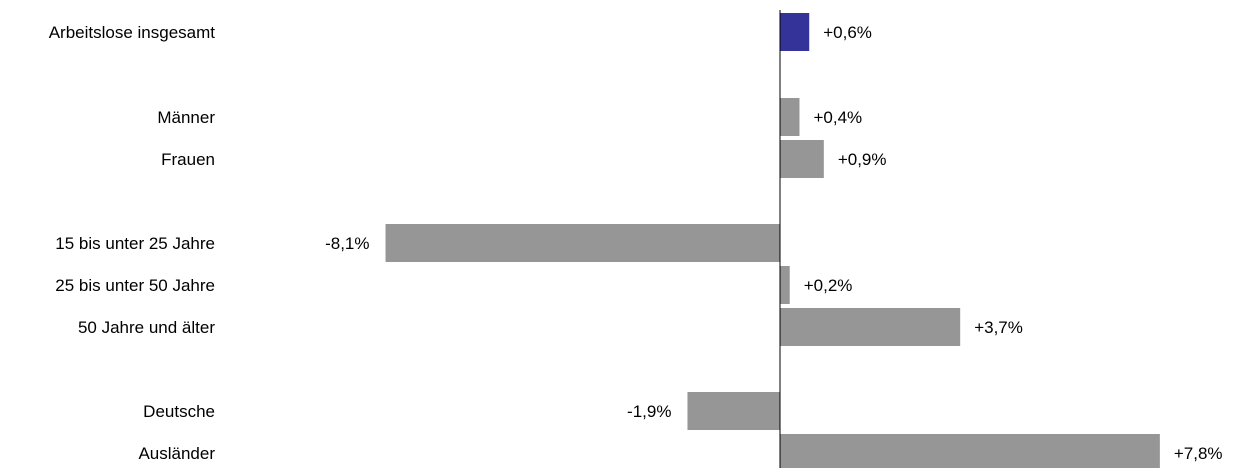  I want to click on category-label-1: Männer, so click(186, 117).